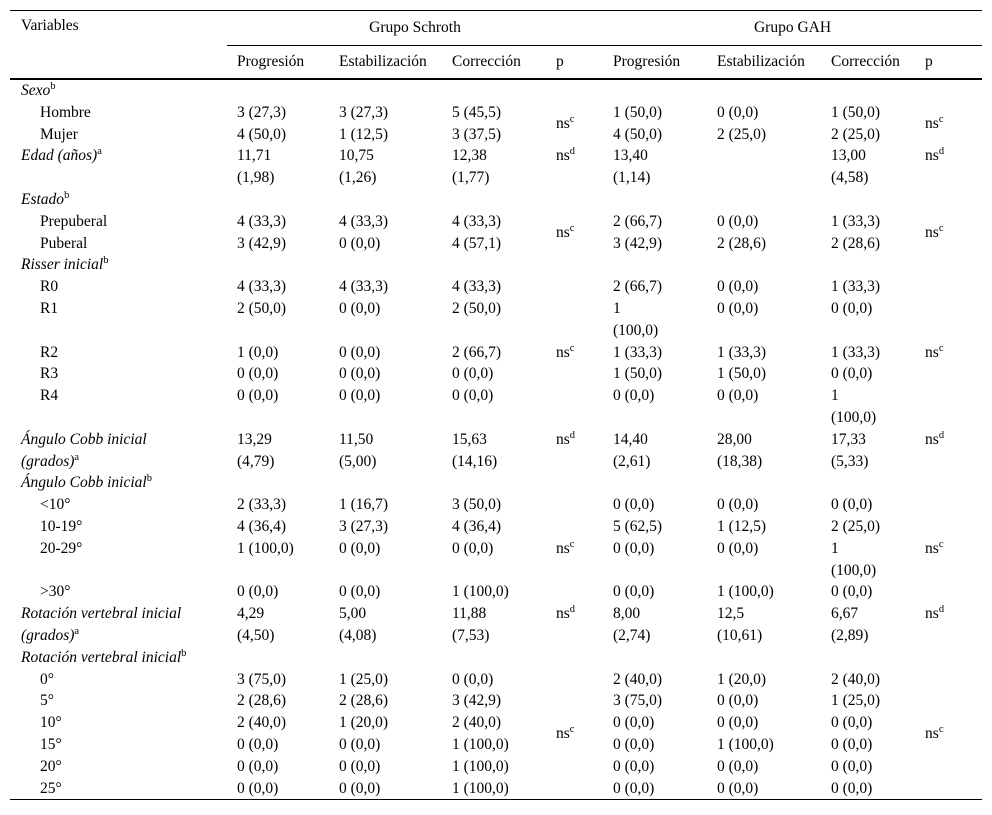 Image resolution: width=992 pixels, height=815 pixels. What do you see at coordinates (475, 450) in the screenshot?
I see `value-cell: 15,63 (14,16)` at bounding box center [475, 450].